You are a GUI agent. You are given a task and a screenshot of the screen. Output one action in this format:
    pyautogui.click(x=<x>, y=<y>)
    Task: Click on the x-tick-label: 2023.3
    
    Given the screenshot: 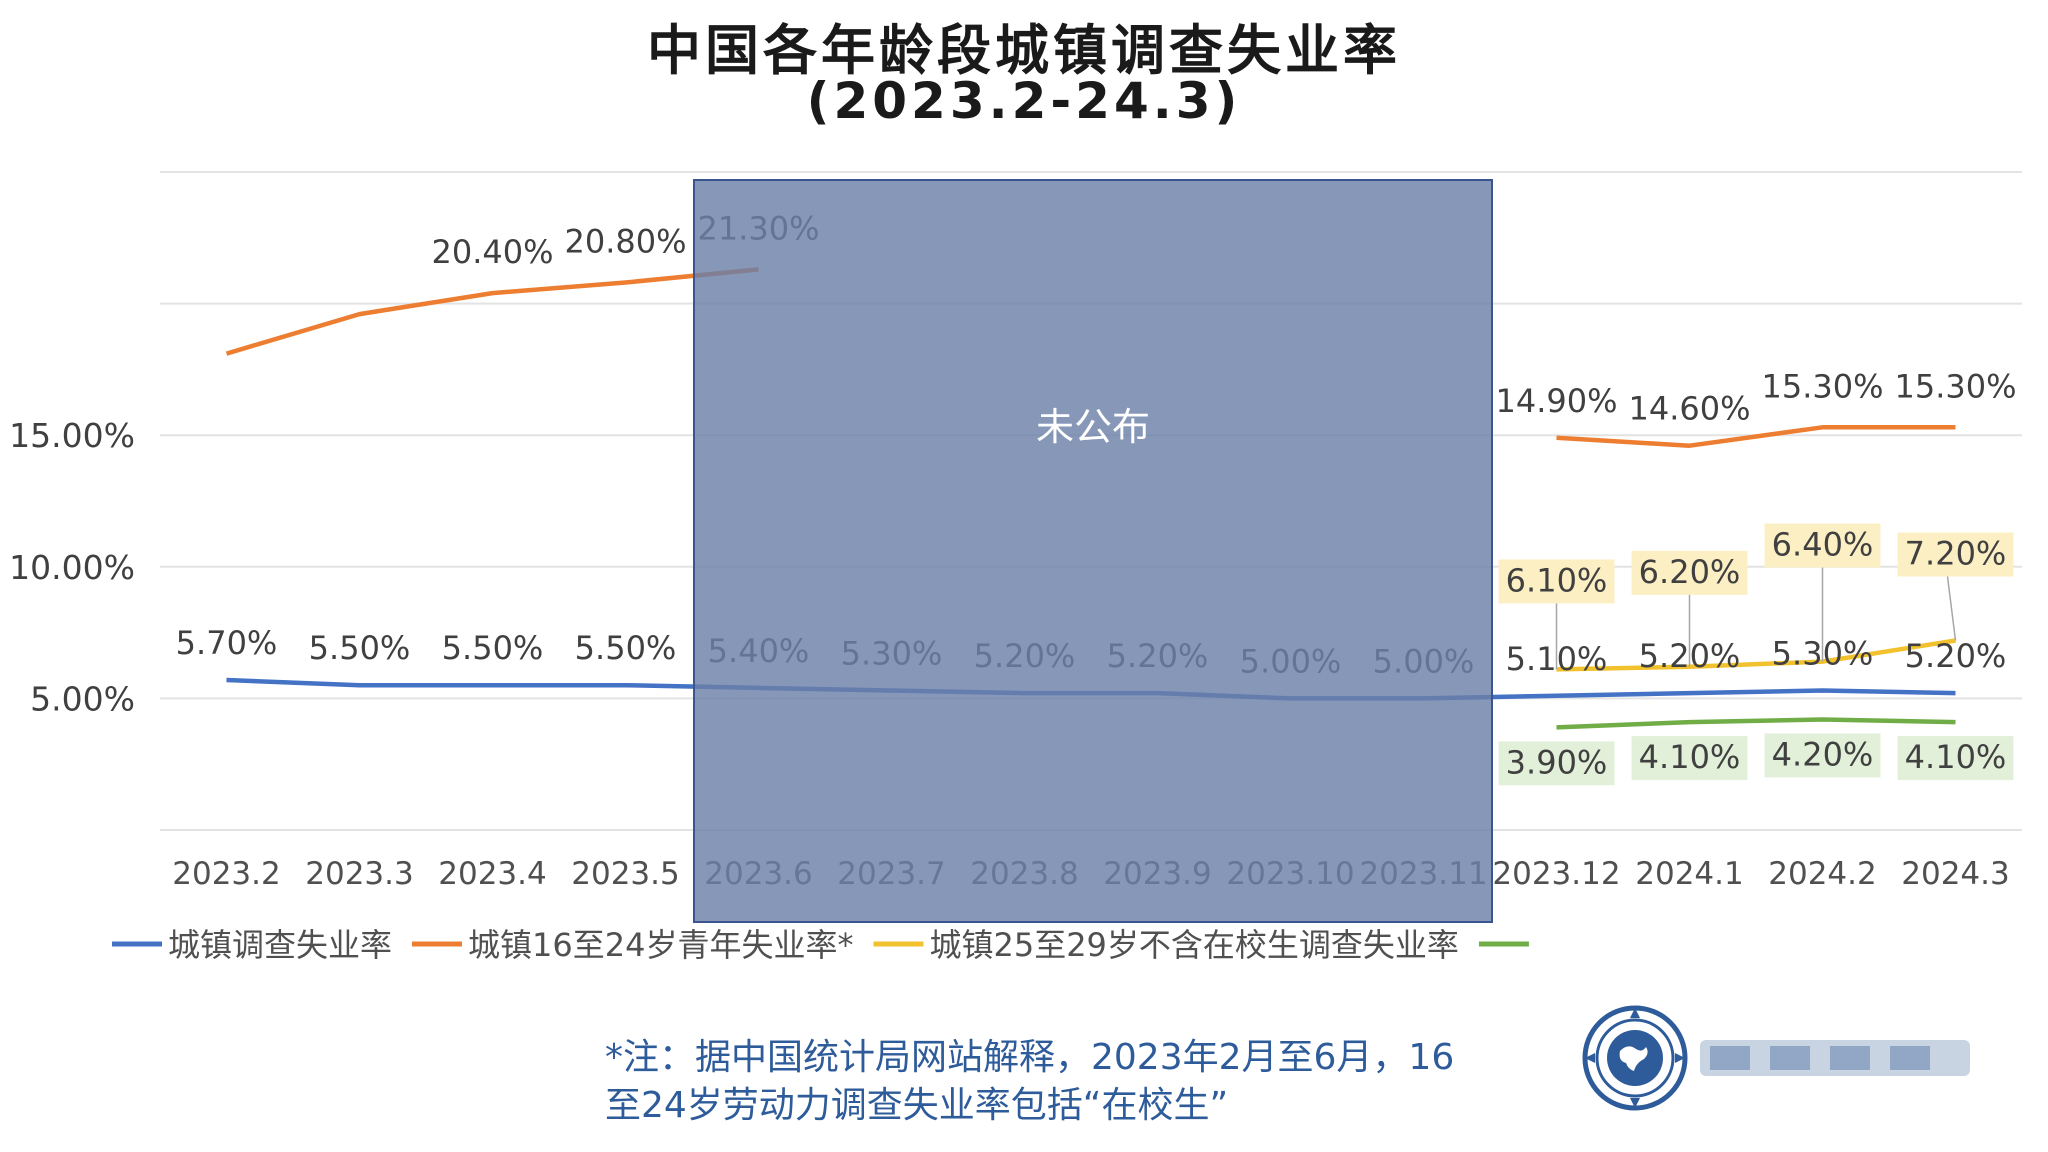 What is the action you would take?
    pyautogui.click(x=359, y=874)
    